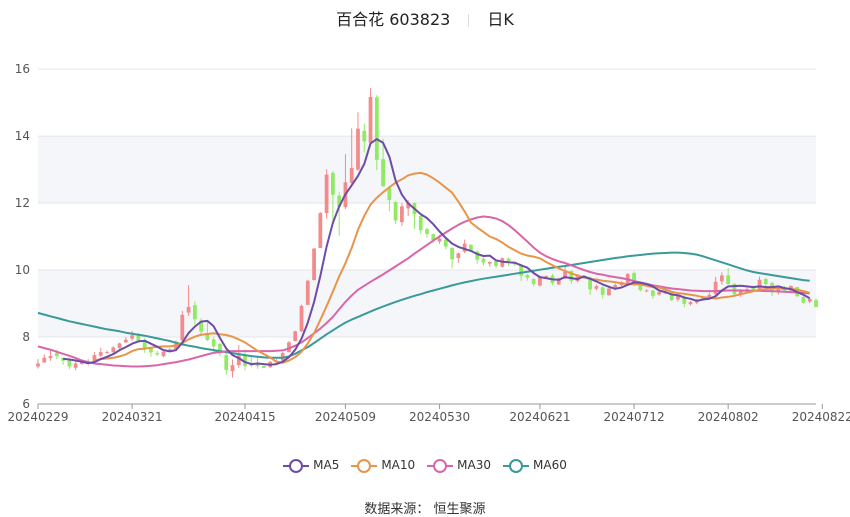 The width and height of the screenshot is (850, 517). Describe the element at coordinates (311, 465) in the screenshot. I see `legend-item-ma5: MA5` at that location.